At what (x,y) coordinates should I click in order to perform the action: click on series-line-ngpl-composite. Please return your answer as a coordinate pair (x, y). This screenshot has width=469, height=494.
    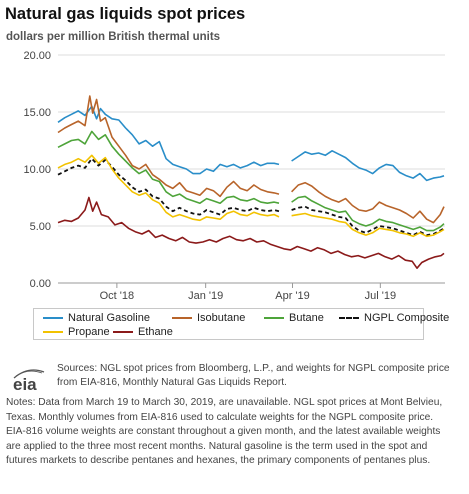
    Looking at the image, I should click on (251, 196).